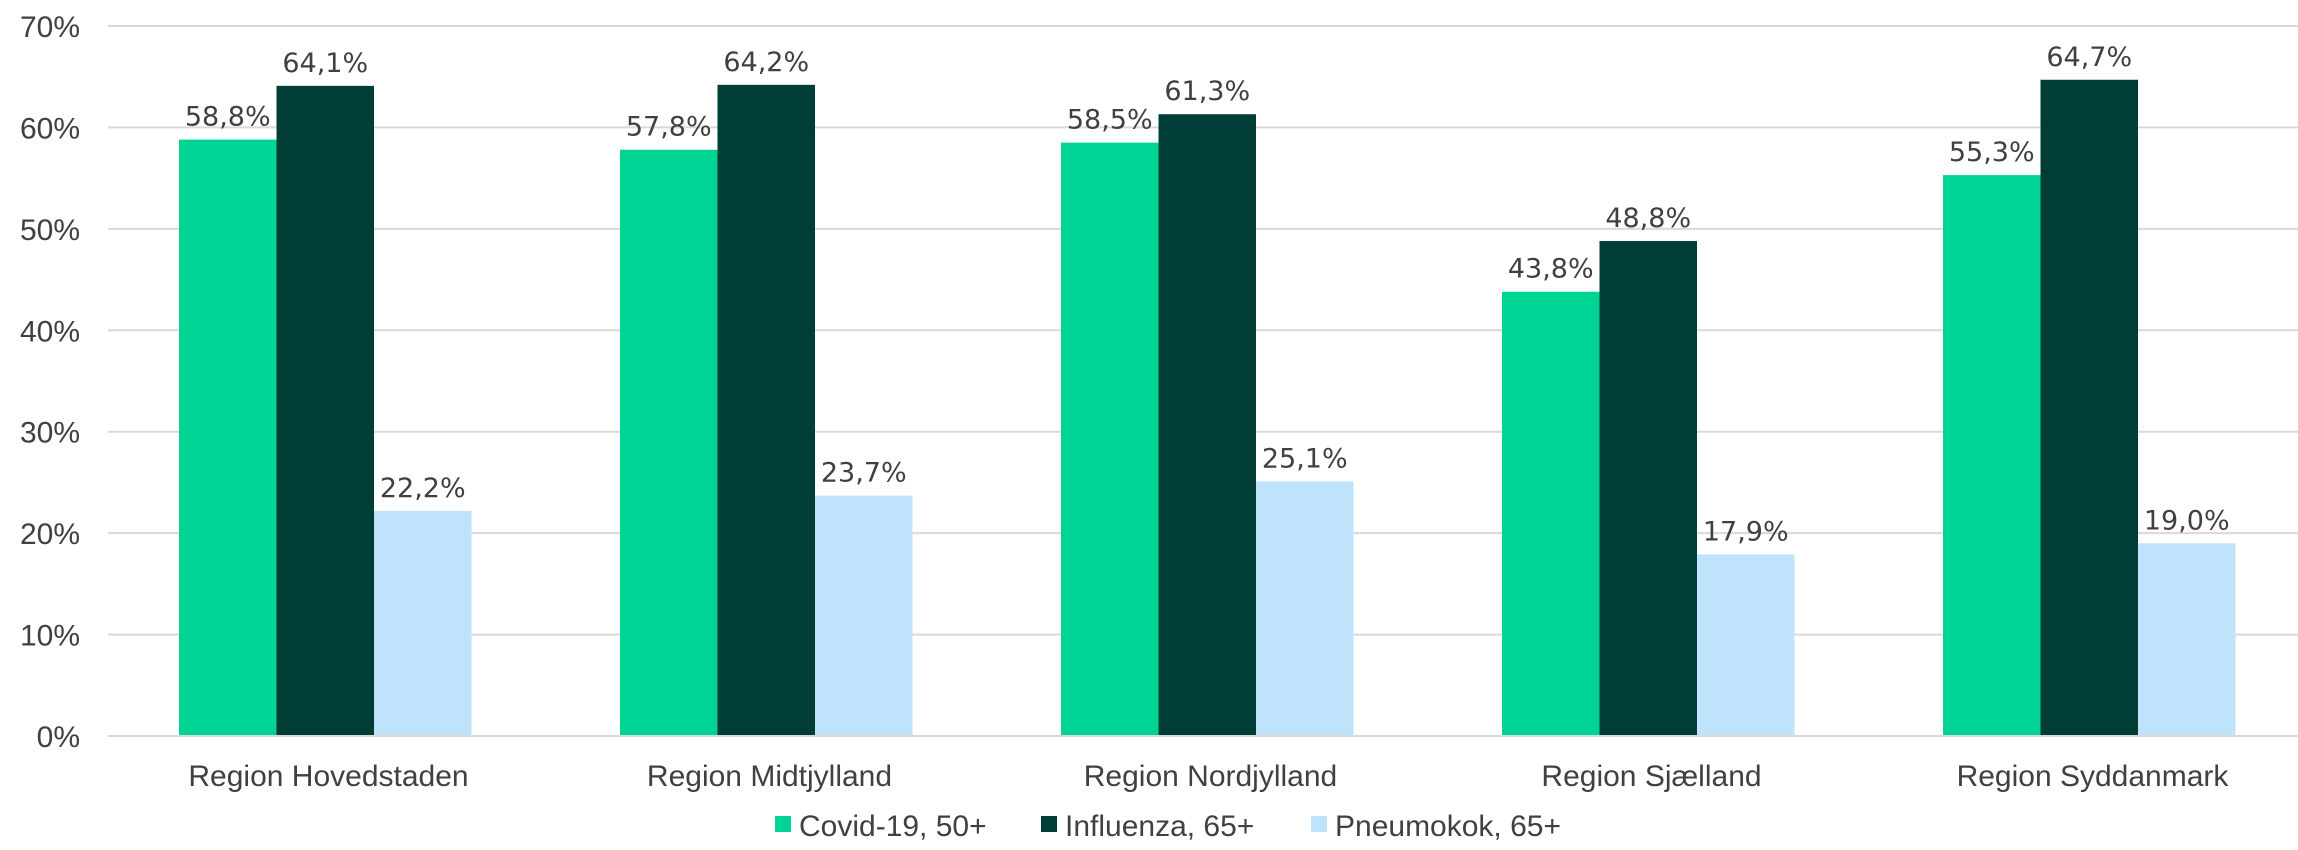 The height and width of the screenshot is (850, 2298). Describe the element at coordinates (50, 433) in the screenshot. I see `y-tick-label: 30%` at that location.